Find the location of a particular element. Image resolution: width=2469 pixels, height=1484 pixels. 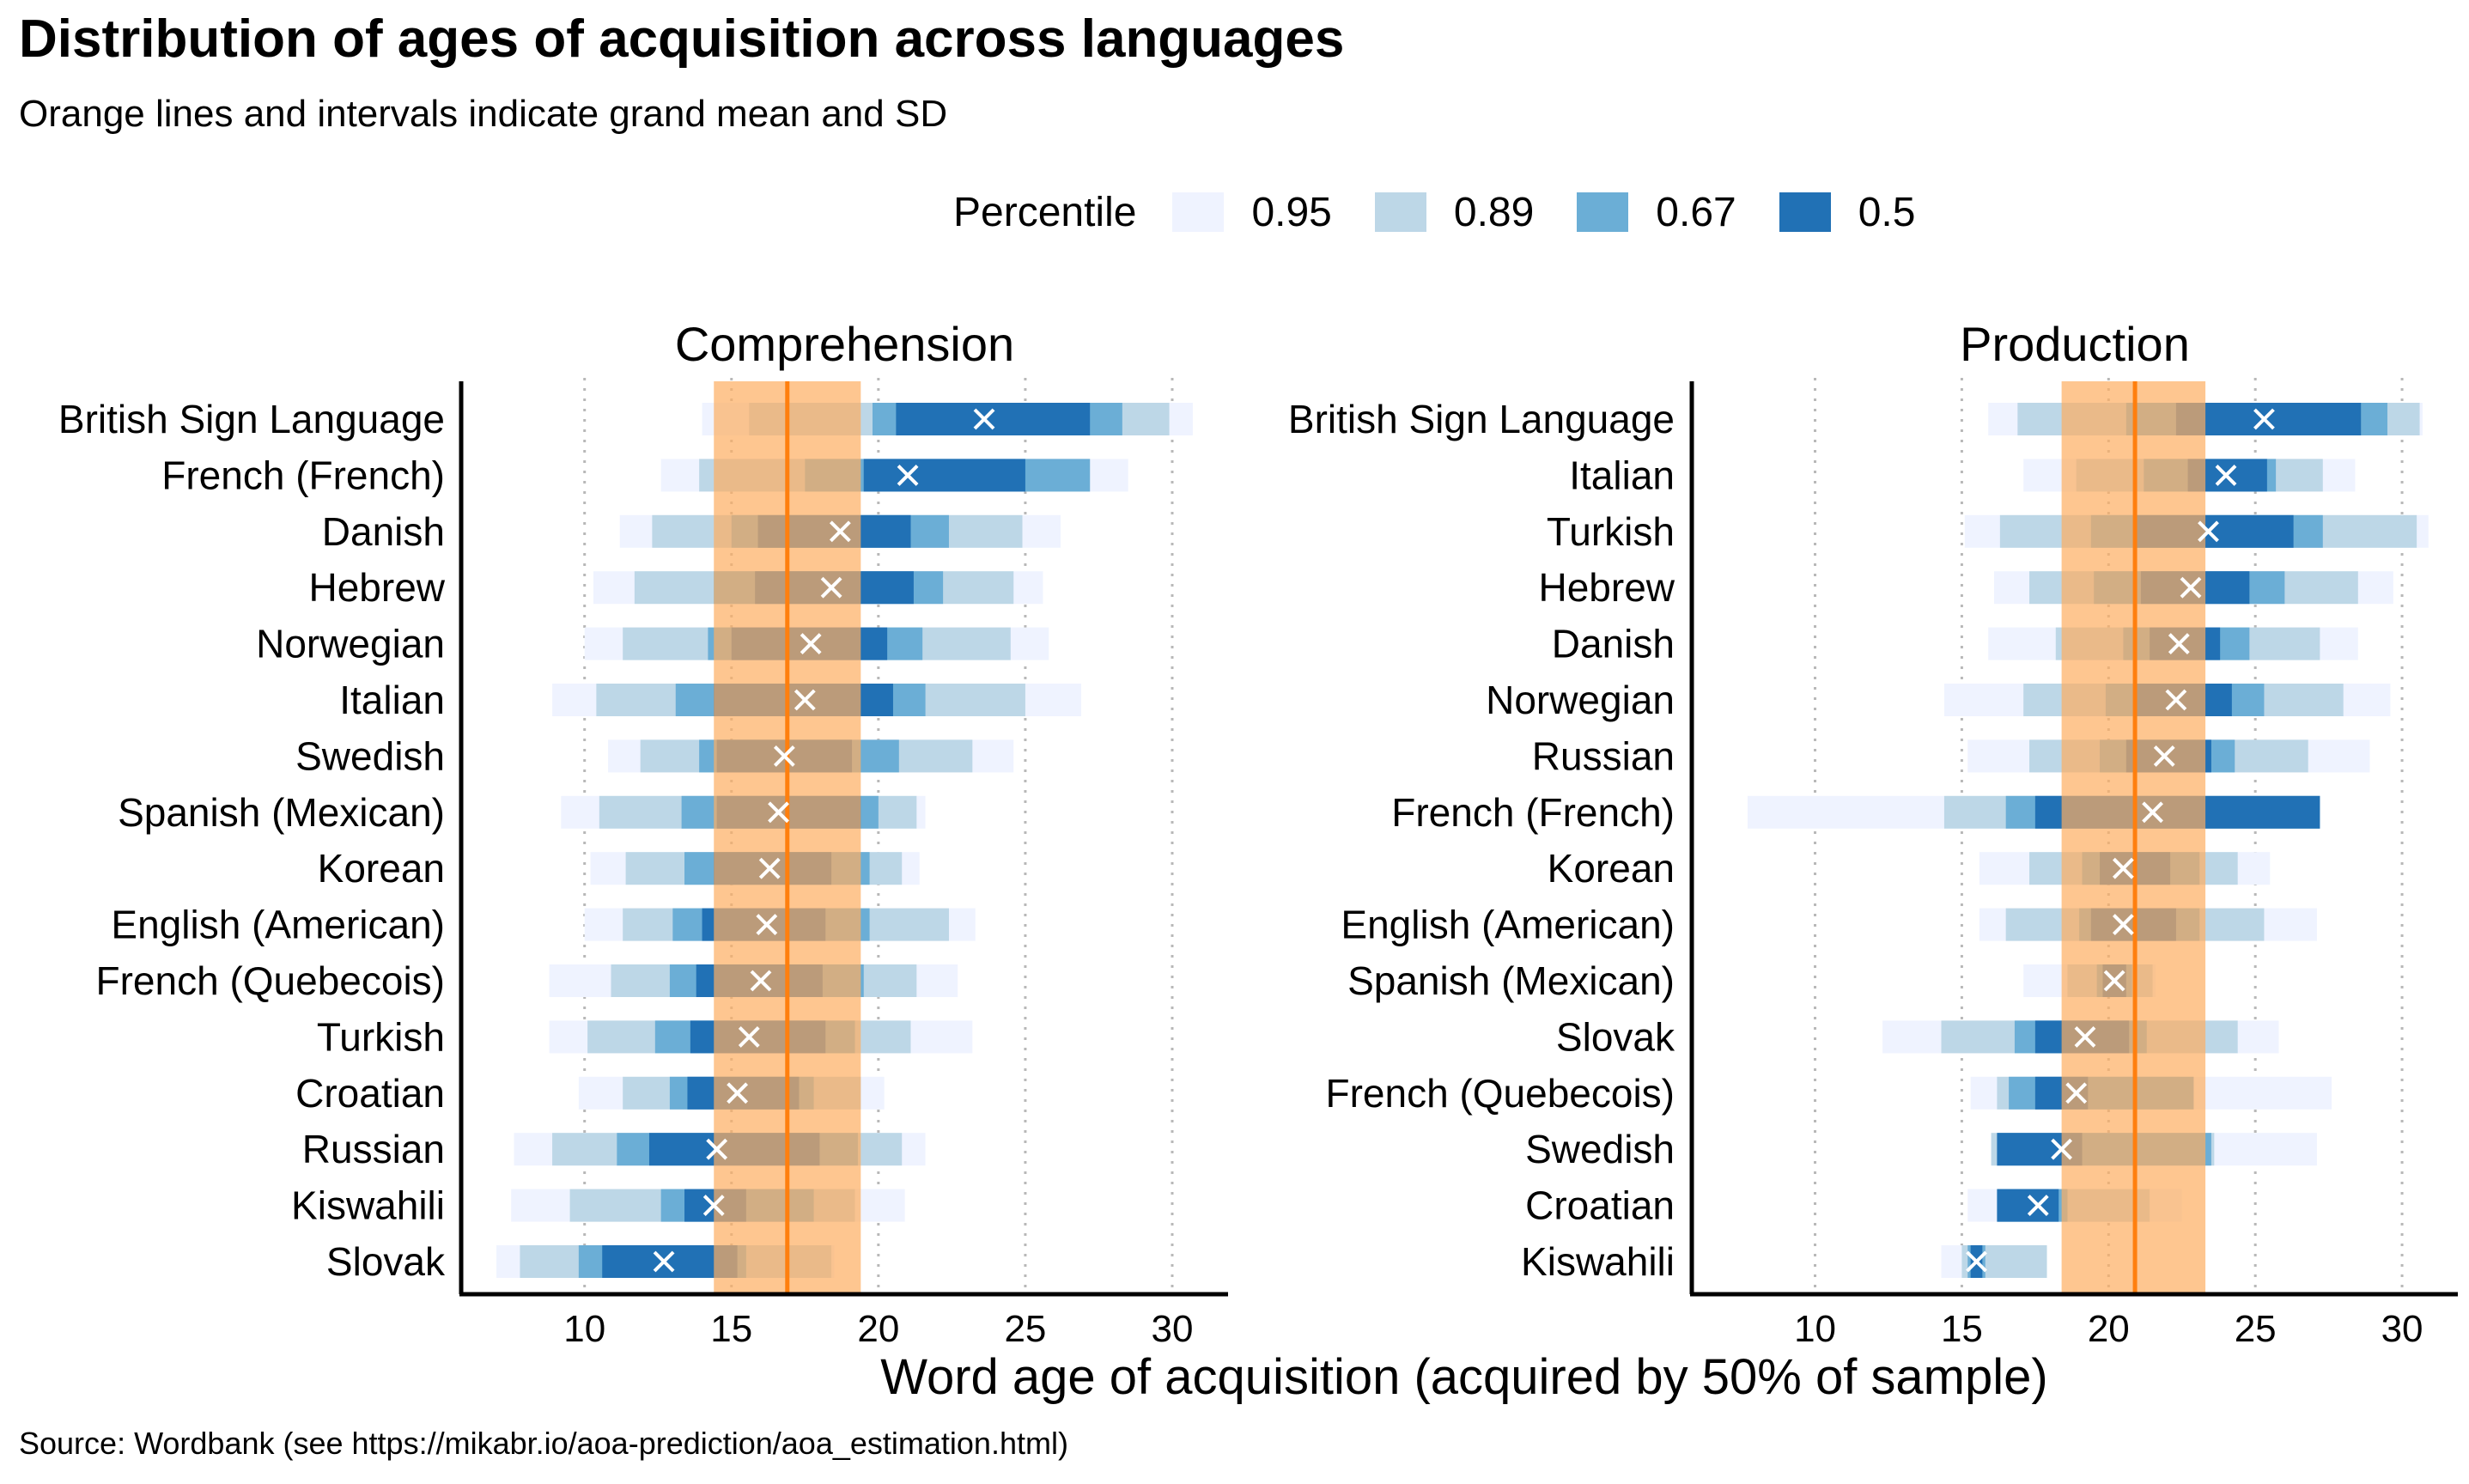

x-tick-label: 15 is located at coordinates (1962, 1329).